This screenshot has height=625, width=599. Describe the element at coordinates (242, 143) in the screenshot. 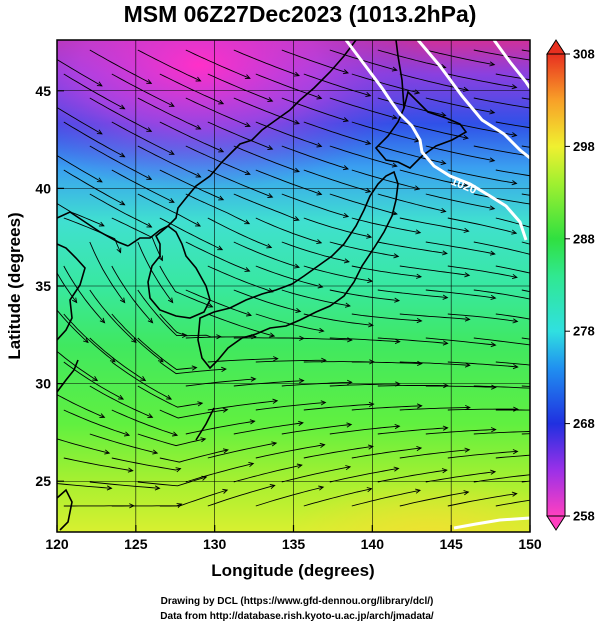

I see `coastline-korea-russia` at that location.